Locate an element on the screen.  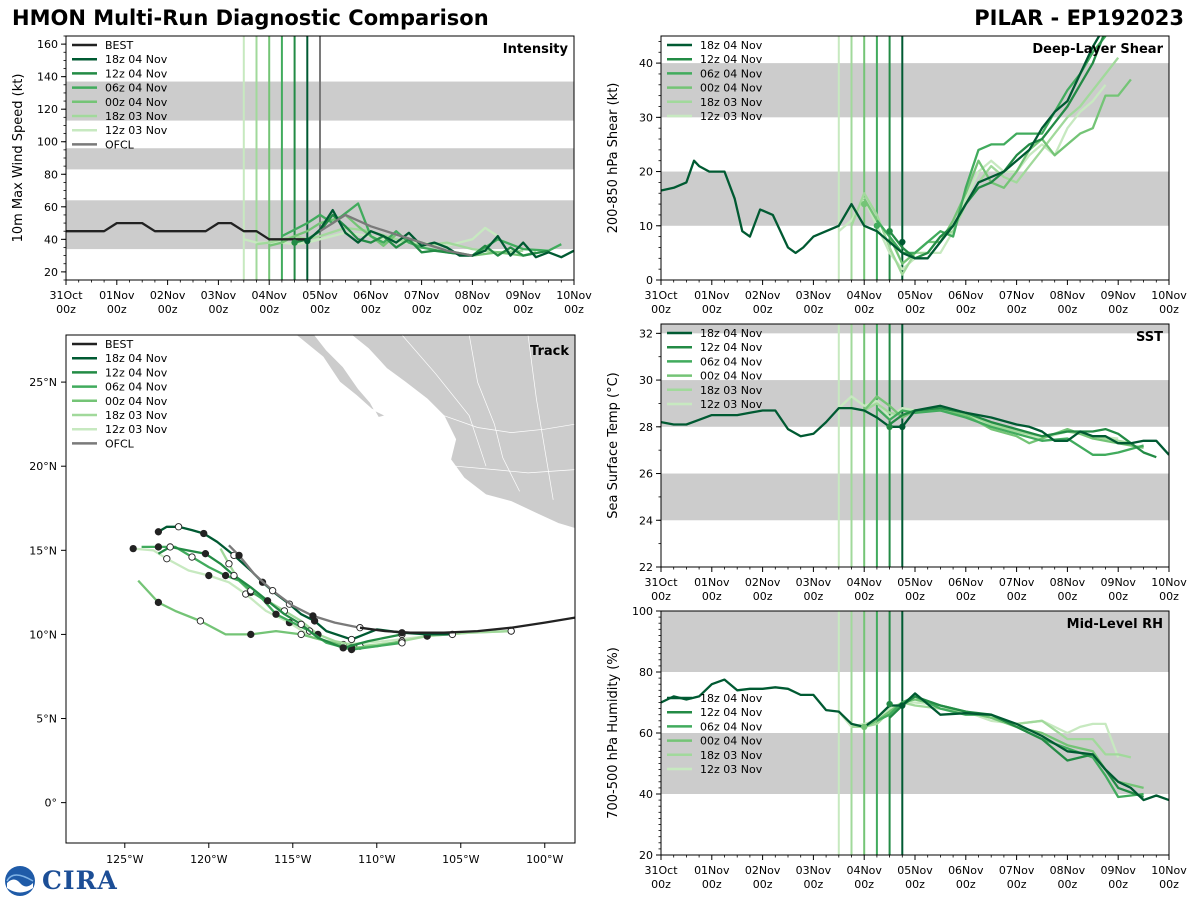
track-line-best is located at coordinates (467, 625).